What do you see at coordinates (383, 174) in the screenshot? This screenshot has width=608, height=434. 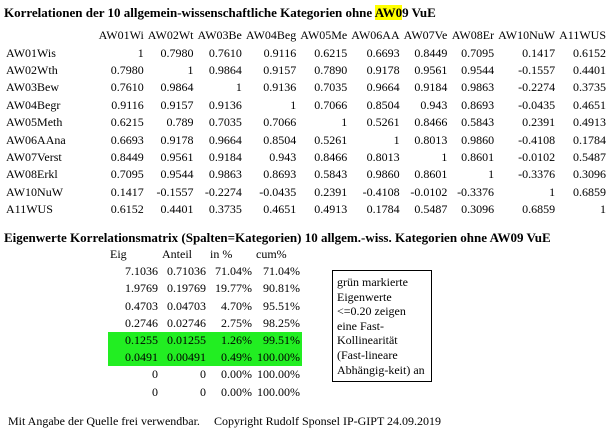 I see `table-cell: 0.9860` at bounding box center [383, 174].